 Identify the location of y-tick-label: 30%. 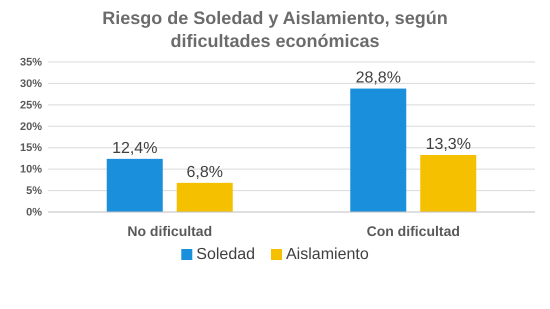
(31, 84).